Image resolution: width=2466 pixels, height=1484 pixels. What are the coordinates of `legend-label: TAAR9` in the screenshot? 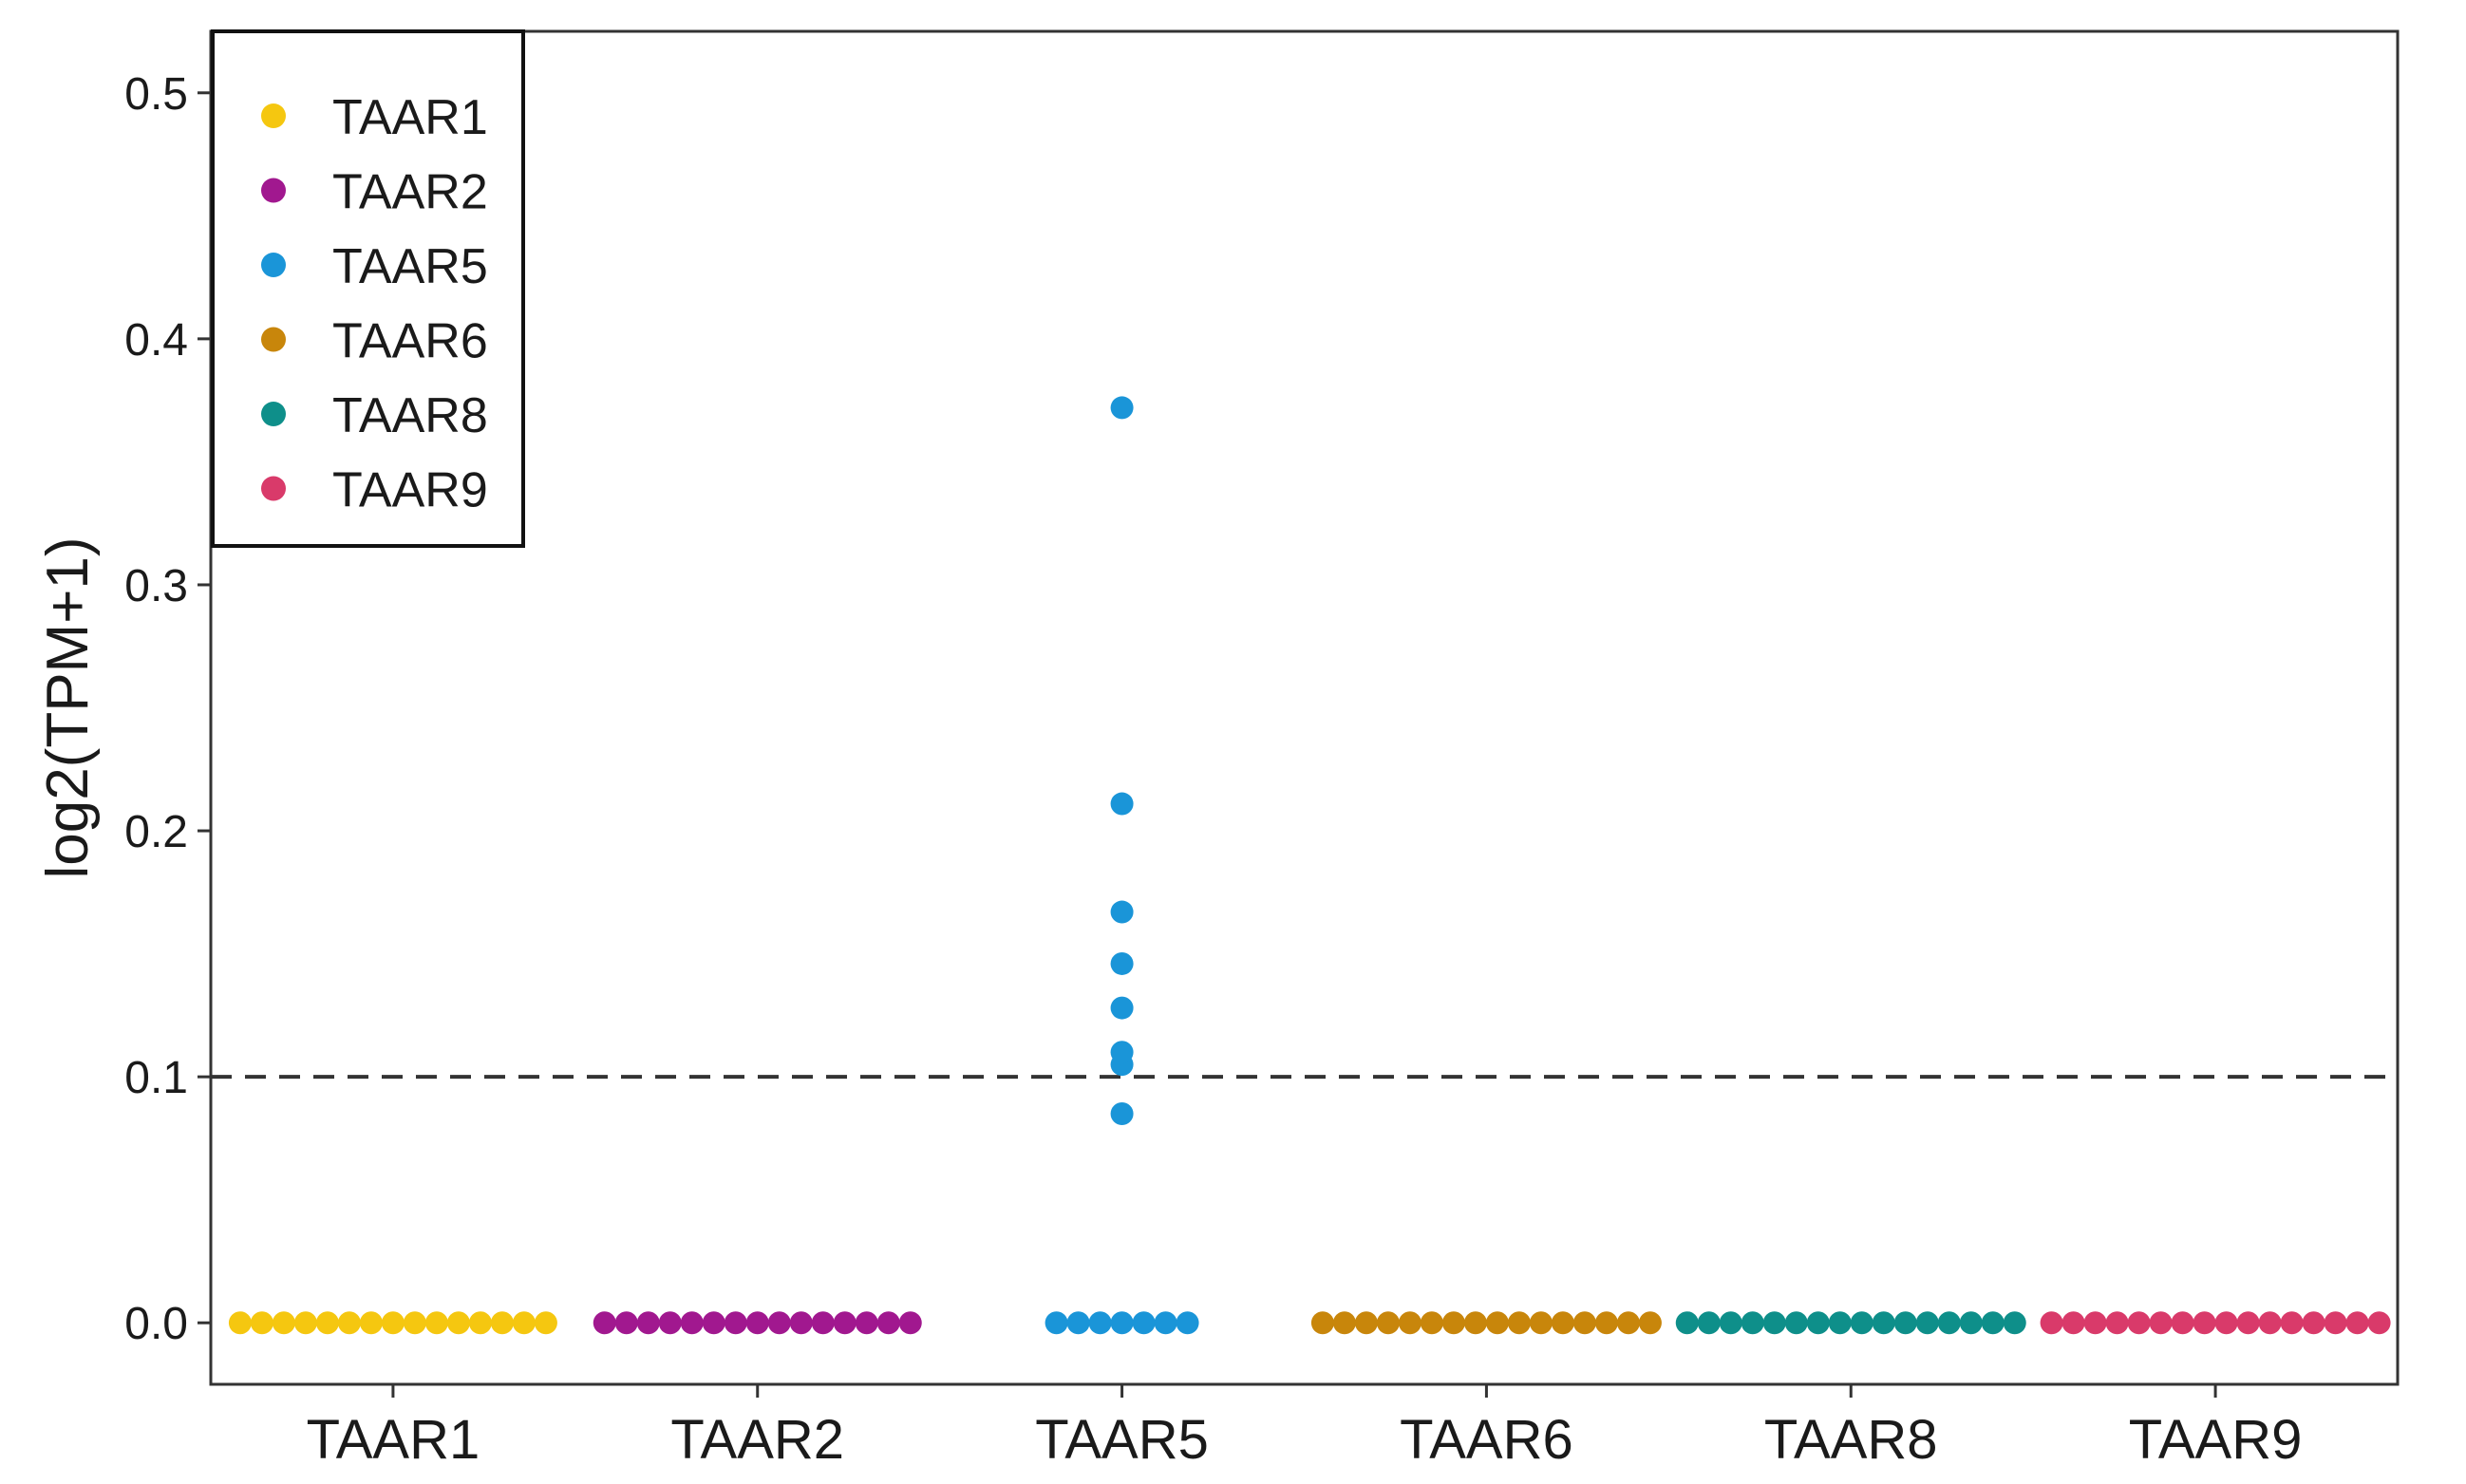 It's located at (410, 491).